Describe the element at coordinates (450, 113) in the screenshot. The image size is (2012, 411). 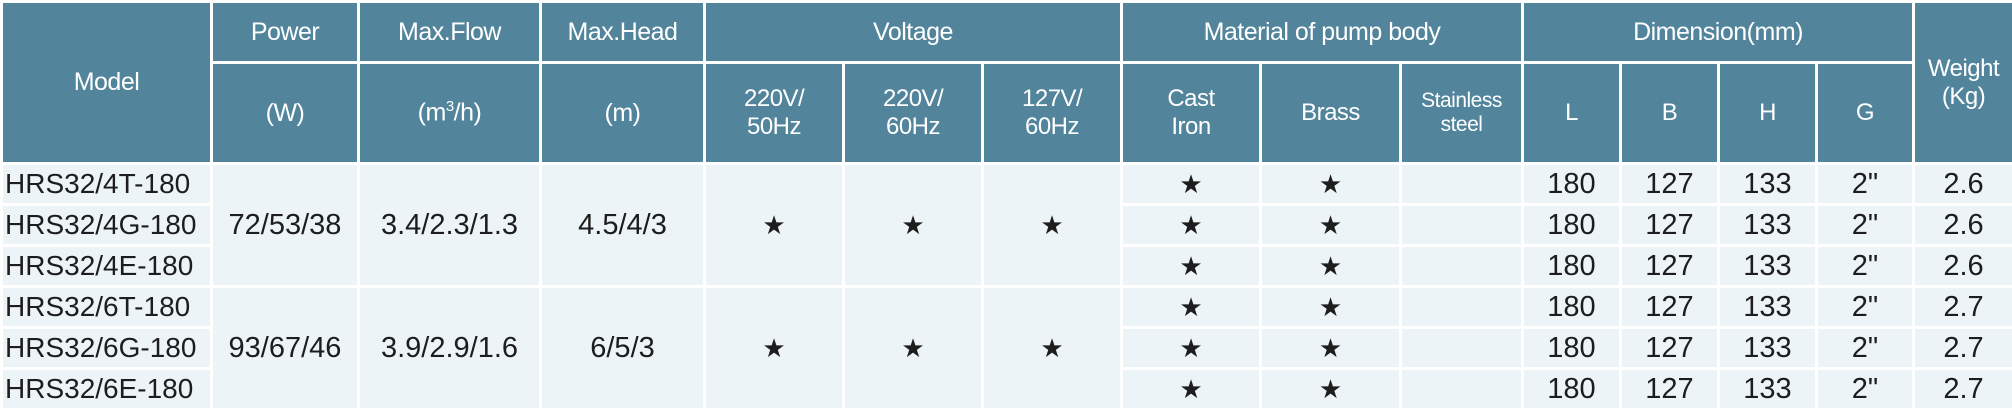
I see `header-flow-unit: (m3/h)` at that location.